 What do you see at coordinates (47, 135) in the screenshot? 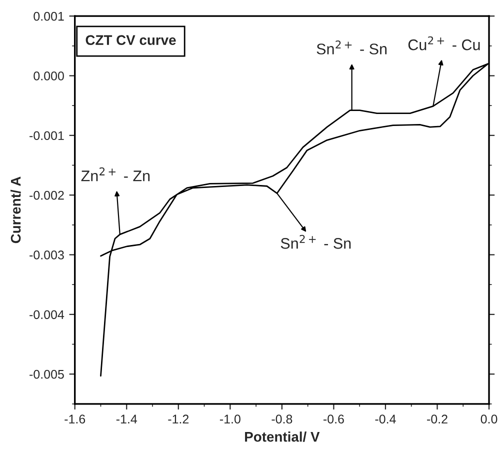
I see `y-tick-label: -0.001` at bounding box center [47, 135].